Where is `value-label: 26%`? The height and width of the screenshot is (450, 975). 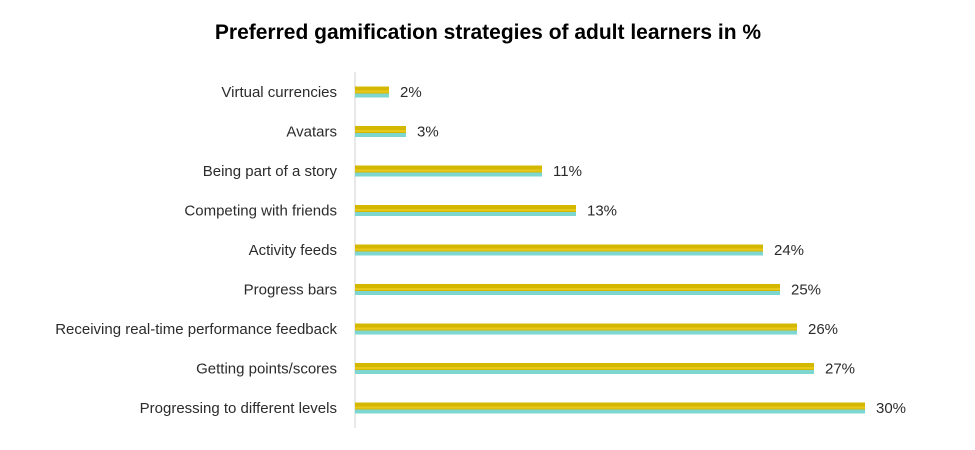 value-label: 26% is located at coordinates (823, 329).